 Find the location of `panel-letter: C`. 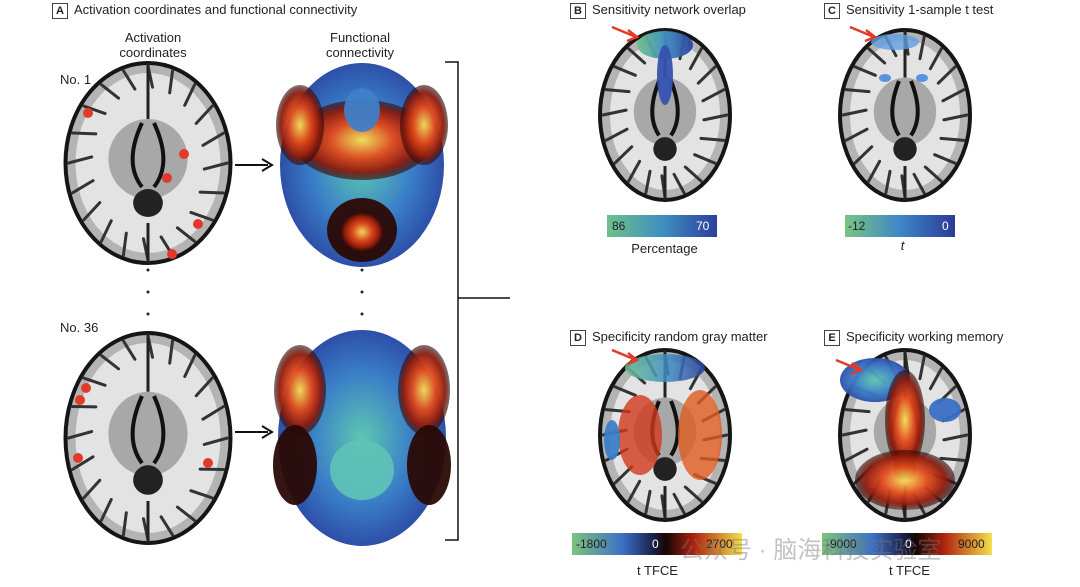

panel-letter: C is located at coordinates (832, 11).